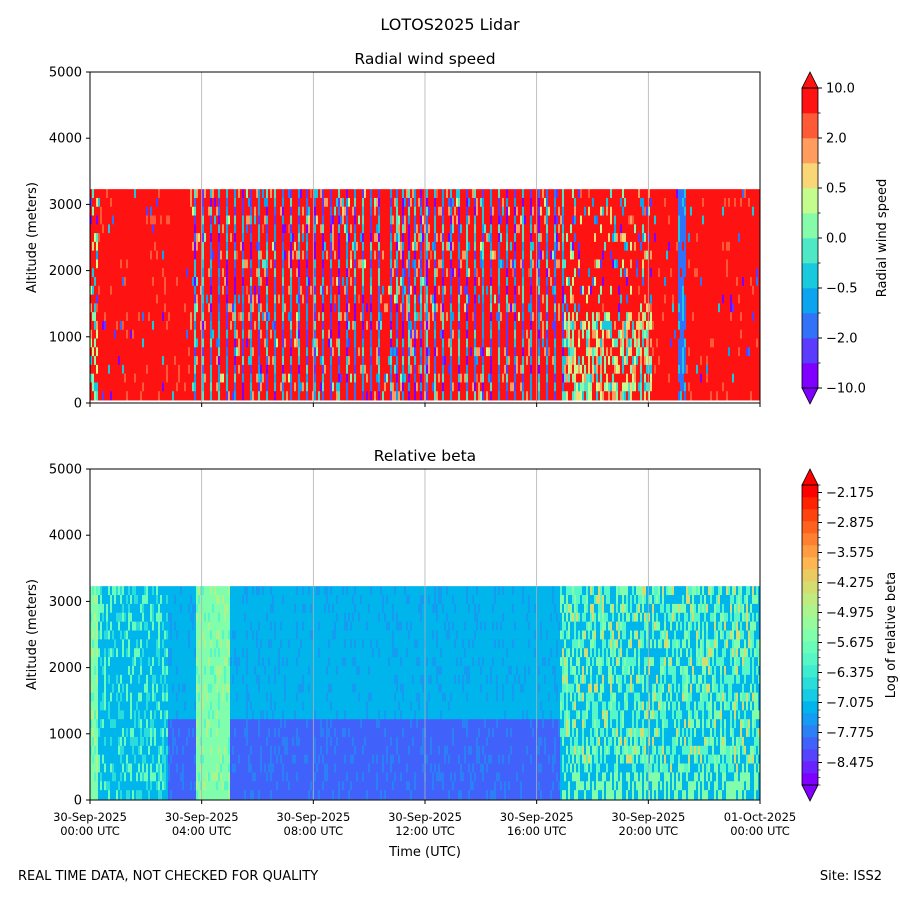 This screenshot has width=900, height=900. What do you see at coordinates (846, 389) in the screenshot?
I see `colorbar-tick-label: −10.0` at bounding box center [846, 389].